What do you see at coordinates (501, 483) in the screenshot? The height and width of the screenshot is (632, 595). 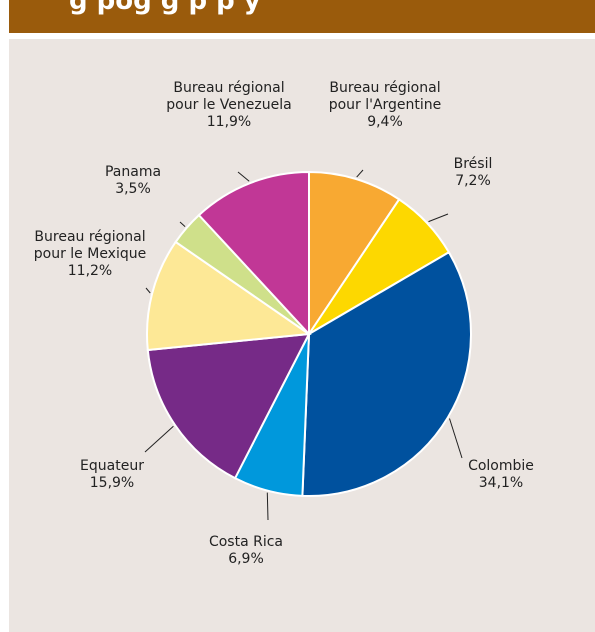 I see `slice-value-colombie: 34,1%` at bounding box center [501, 483].